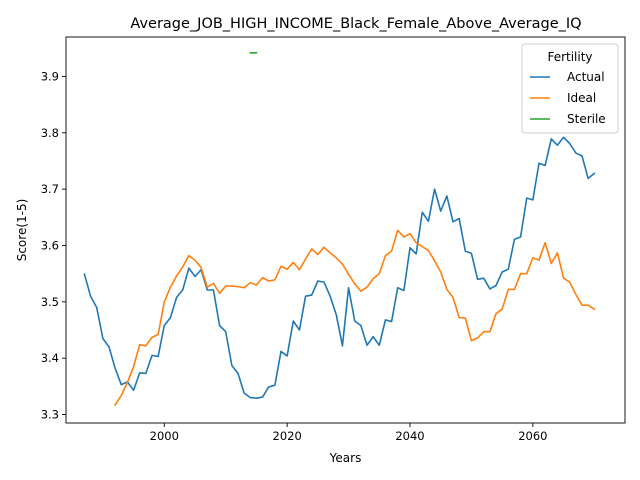  What do you see at coordinates (50, 133) in the screenshot?
I see `y-tick-label: 3.8` at bounding box center [50, 133].